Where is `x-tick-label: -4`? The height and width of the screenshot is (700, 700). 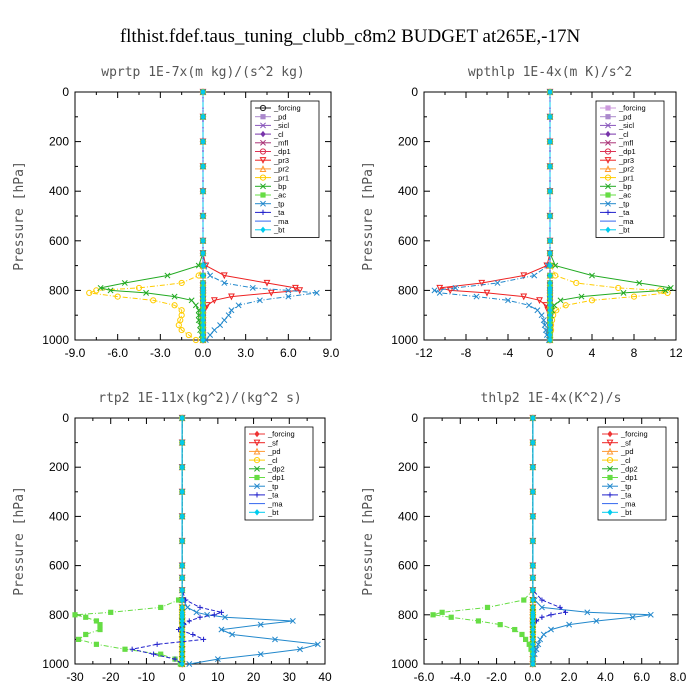 x-tick-label: -4 is located at coordinates (508, 353).